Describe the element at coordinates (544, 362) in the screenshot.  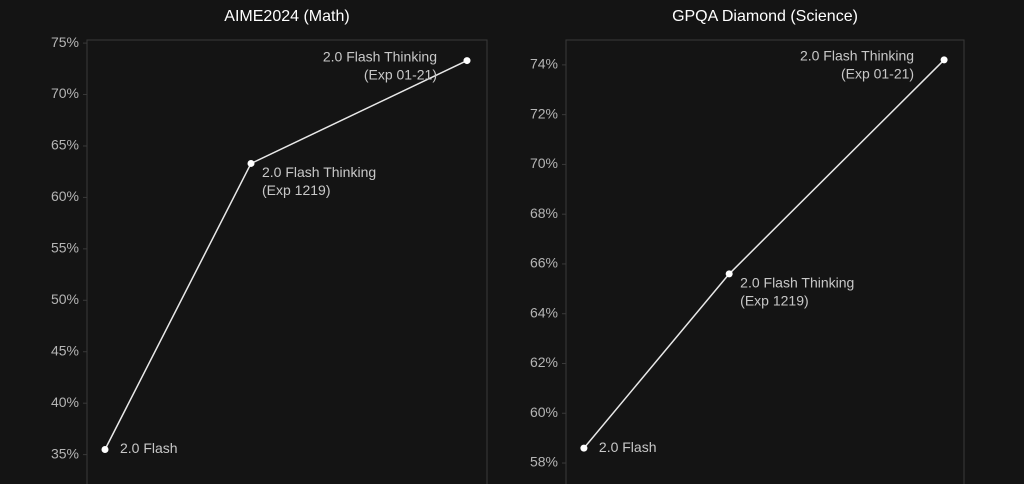
I see `y-tick-label: 62%` at that location.